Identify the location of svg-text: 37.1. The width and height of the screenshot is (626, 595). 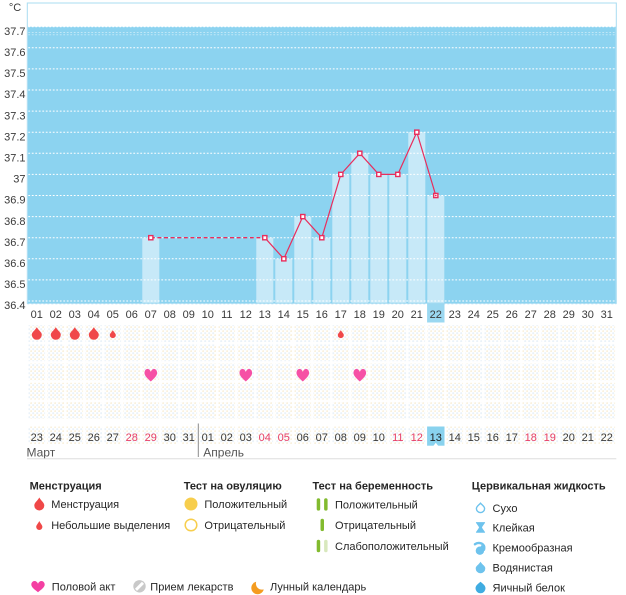
(14, 159).